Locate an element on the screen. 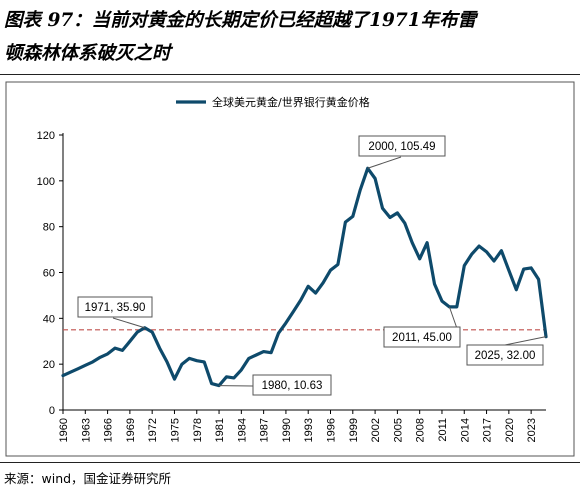 Image resolution: width=580 pixels, height=500 pixels. annotation-label: 1980, 10.63 is located at coordinates (292, 386).